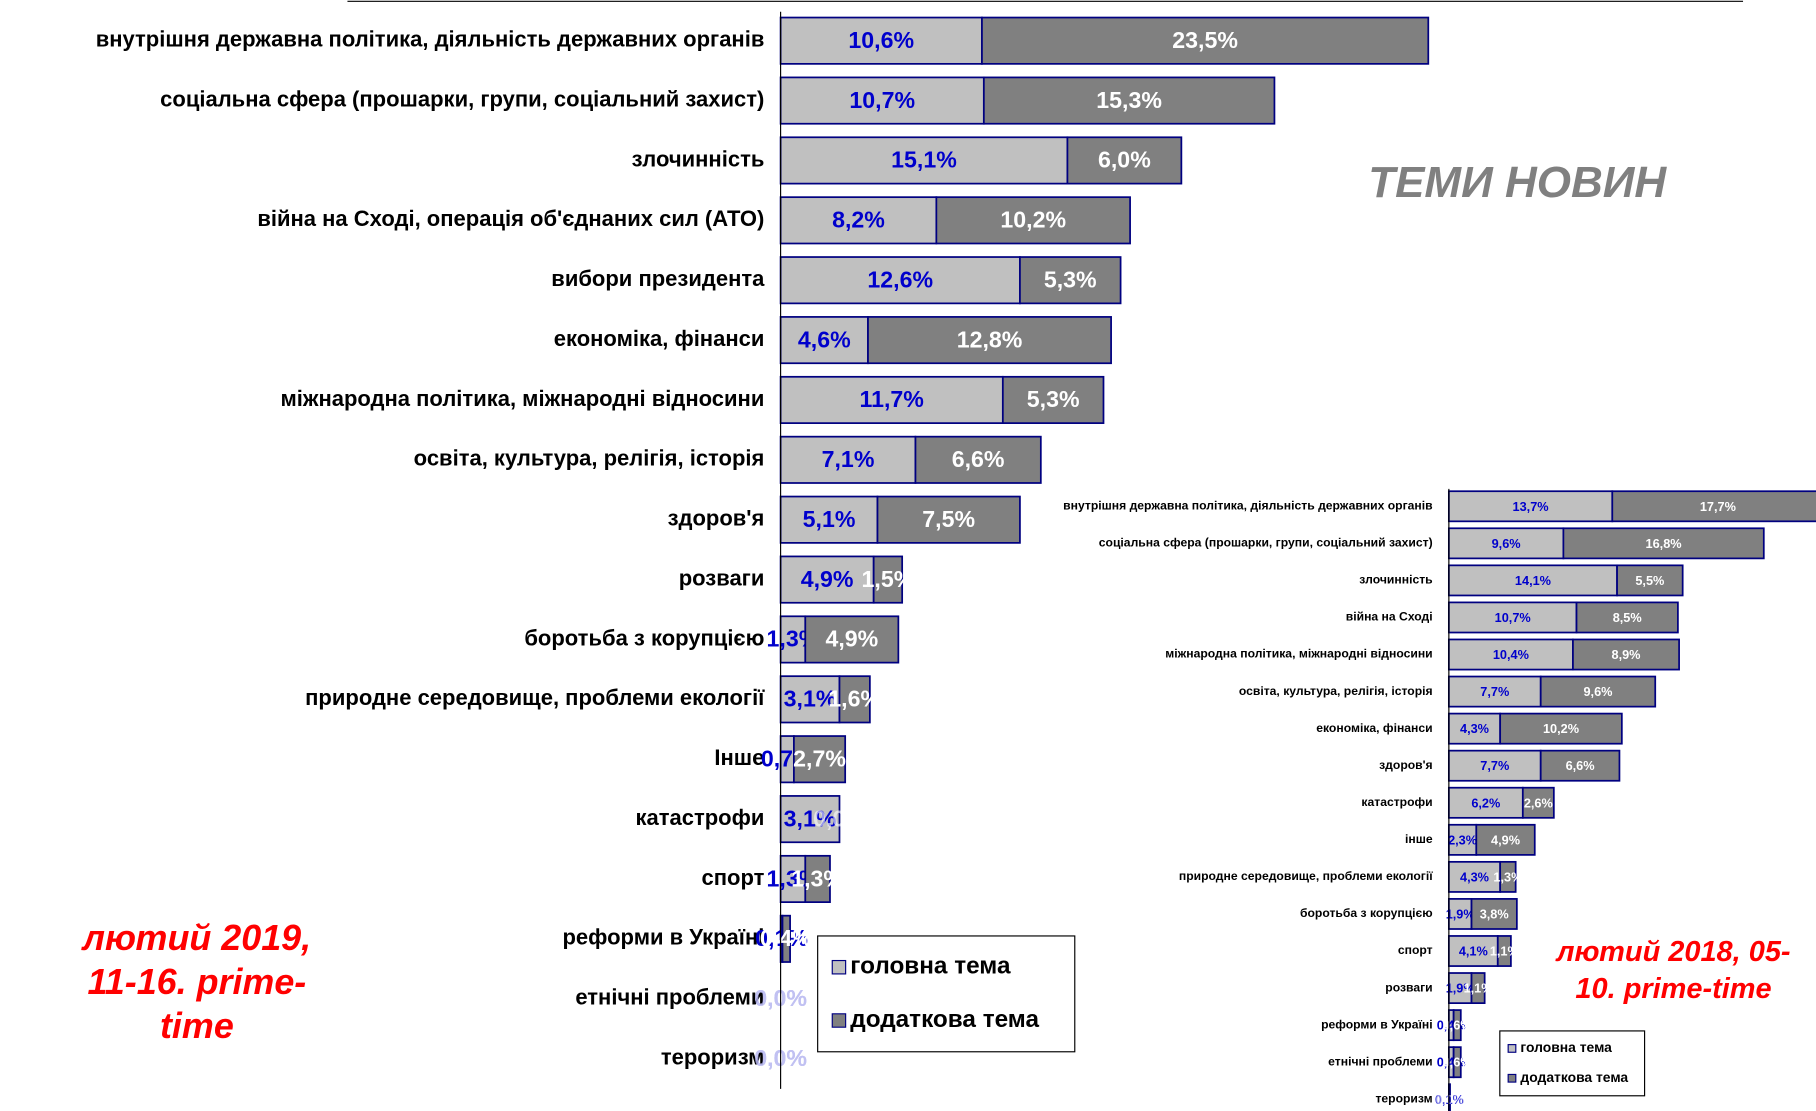 The image size is (1816, 1111). I want to click on category-label: здоров'я, so click(716, 518).